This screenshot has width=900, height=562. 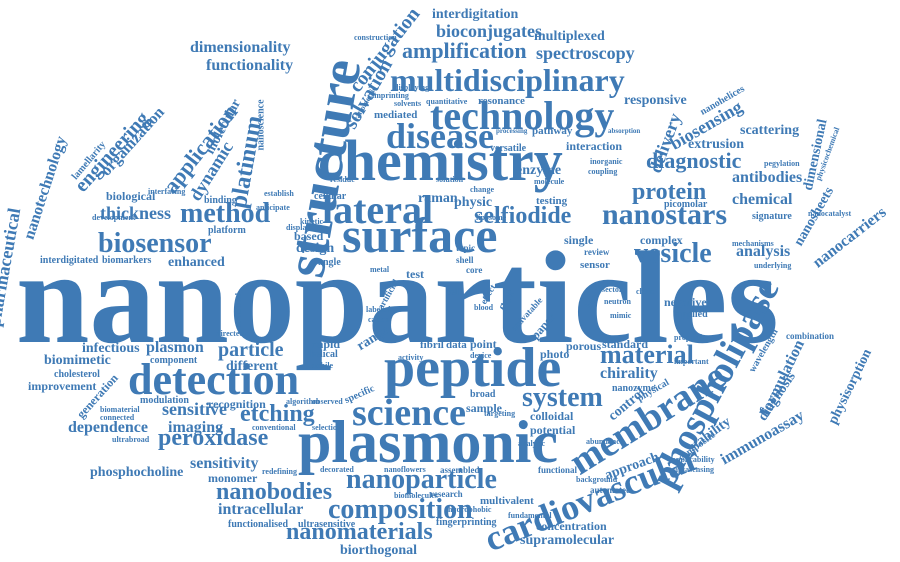 What do you see at coordinates (450, 179) in the screenshot?
I see `word-solution: solution` at bounding box center [450, 179].